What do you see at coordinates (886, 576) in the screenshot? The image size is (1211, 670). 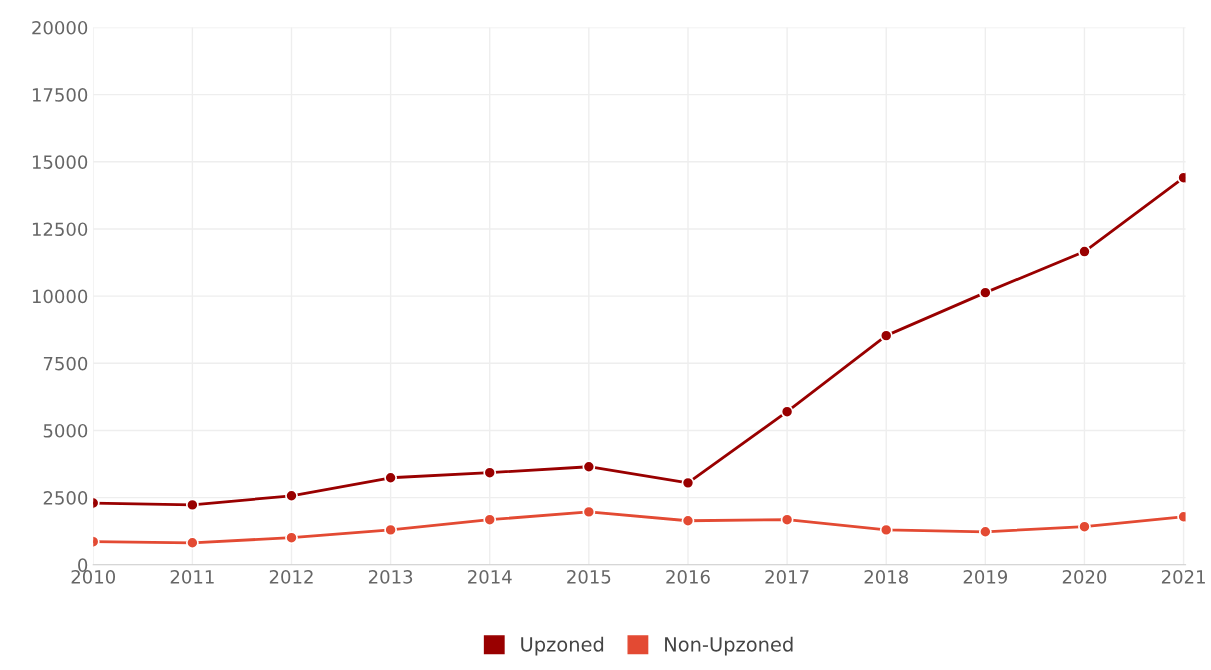 I see `x-tick-label: 2018` at bounding box center [886, 576].